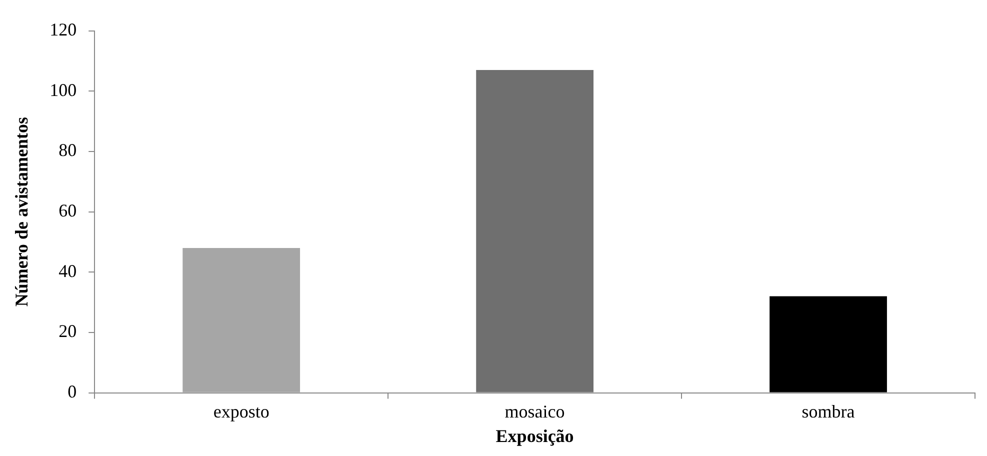 This screenshot has height=456, width=987. What do you see at coordinates (241, 411) in the screenshot?
I see `x-tick-label: exposto` at bounding box center [241, 411].